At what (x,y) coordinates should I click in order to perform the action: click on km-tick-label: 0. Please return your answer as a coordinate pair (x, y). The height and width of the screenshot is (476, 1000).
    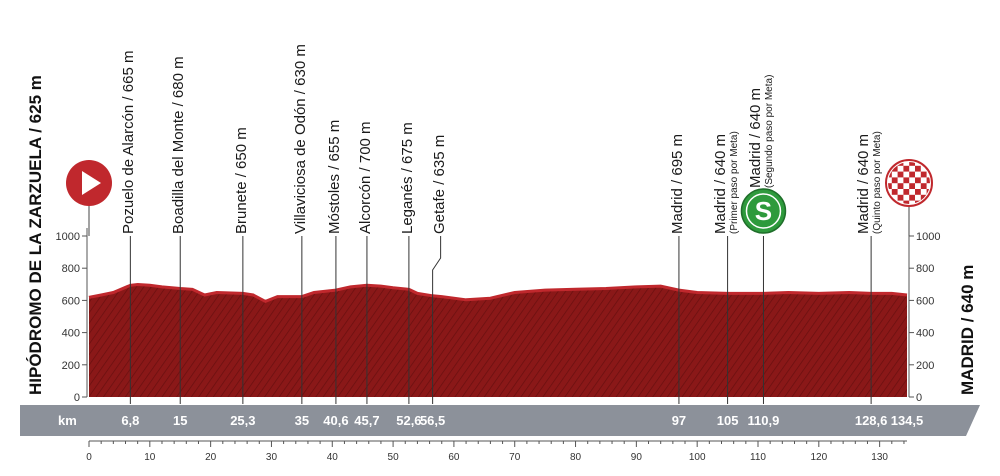
    Looking at the image, I should click on (89, 457).